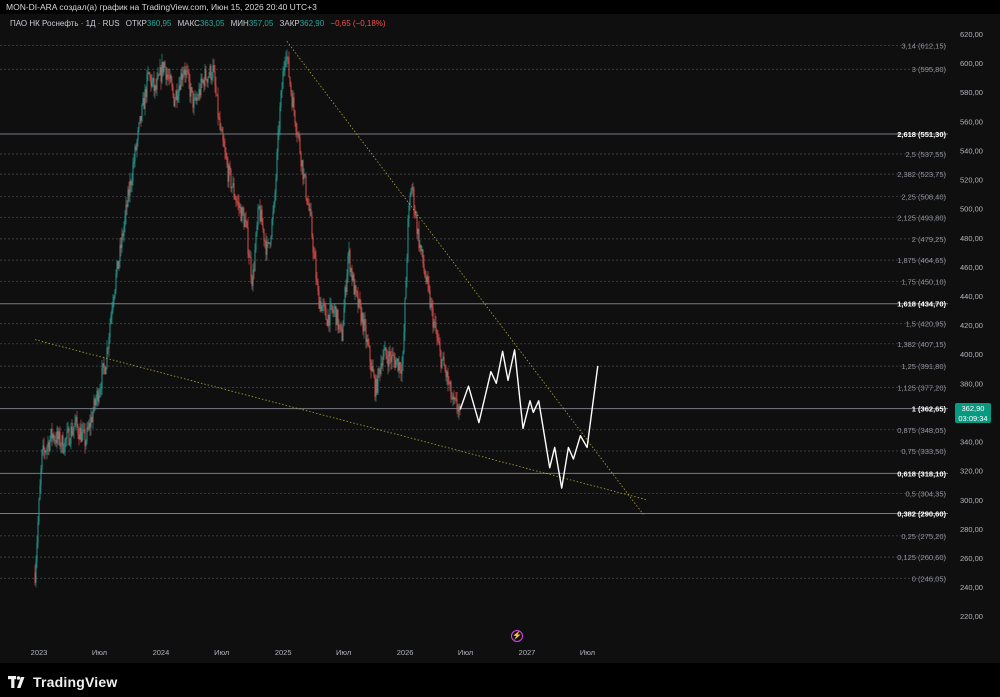  Describe the element at coordinates (136, 23) in the screenshot. I see `open-label: ОТКР` at that location.